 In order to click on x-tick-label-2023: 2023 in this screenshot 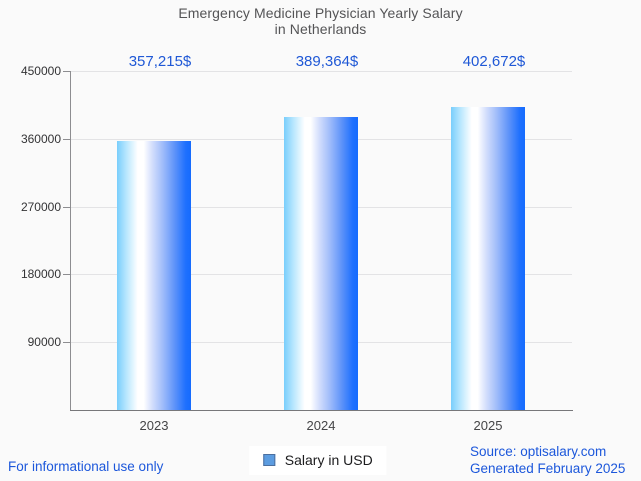, I will do `click(154, 425)`.